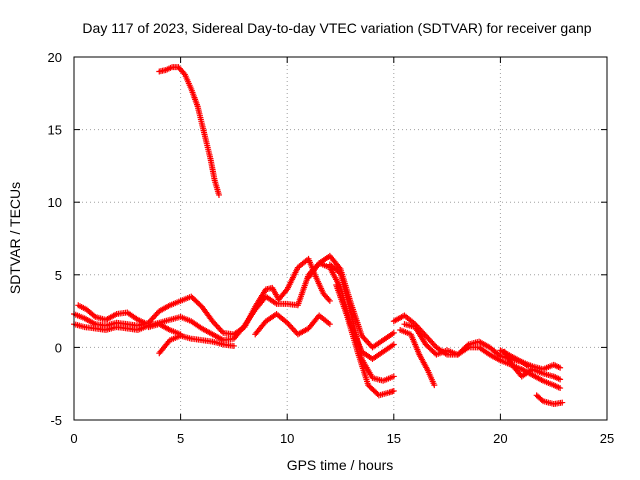  Describe the element at coordinates (58, 347) in the screenshot. I see `y-tick-label: 0` at that location.